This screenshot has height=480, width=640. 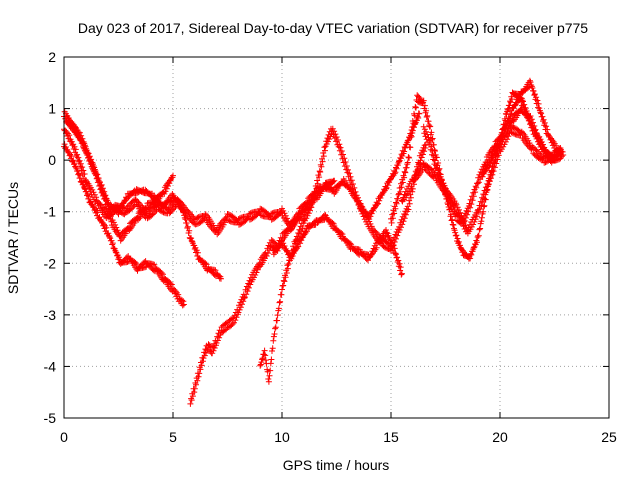 What do you see at coordinates (50, 212) in the screenshot?
I see `y-tick-label: -1` at bounding box center [50, 212].